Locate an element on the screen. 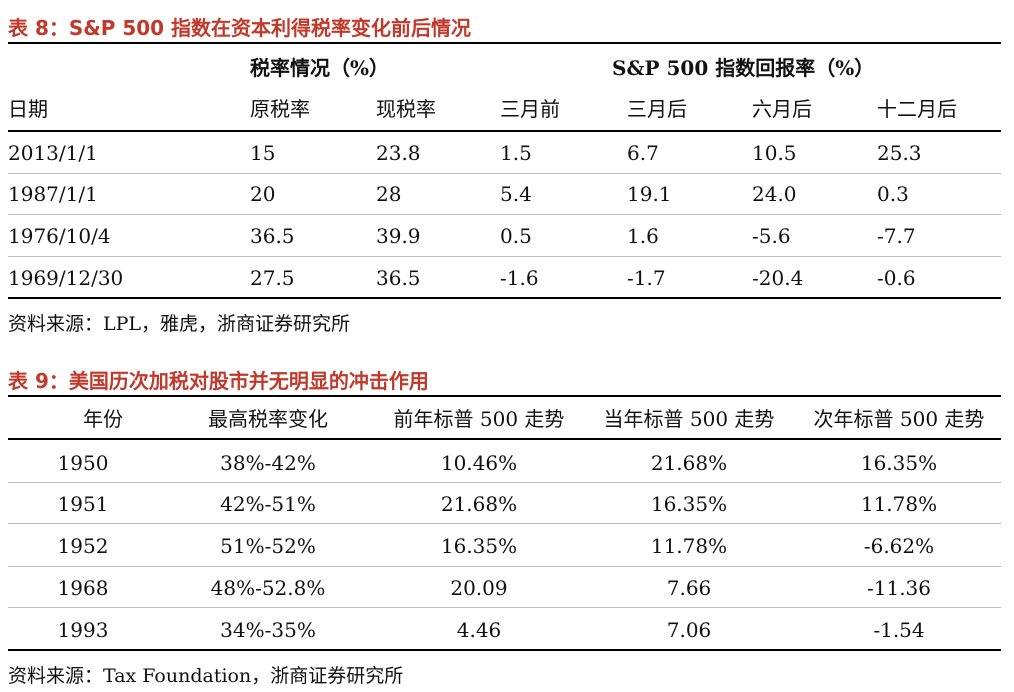 The image size is (1014, 692). table-cell: 0.3 is located at coordinates (893, 194).